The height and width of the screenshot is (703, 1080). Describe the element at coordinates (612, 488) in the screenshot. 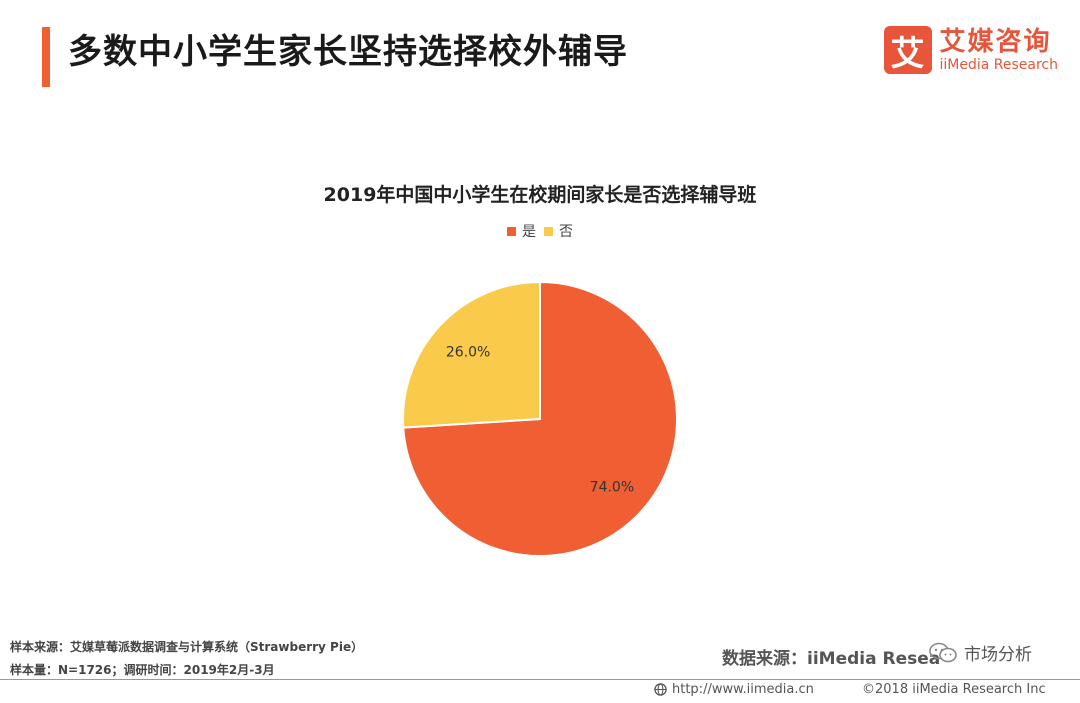

I see `pie-label-0: 74.0%` at that location.